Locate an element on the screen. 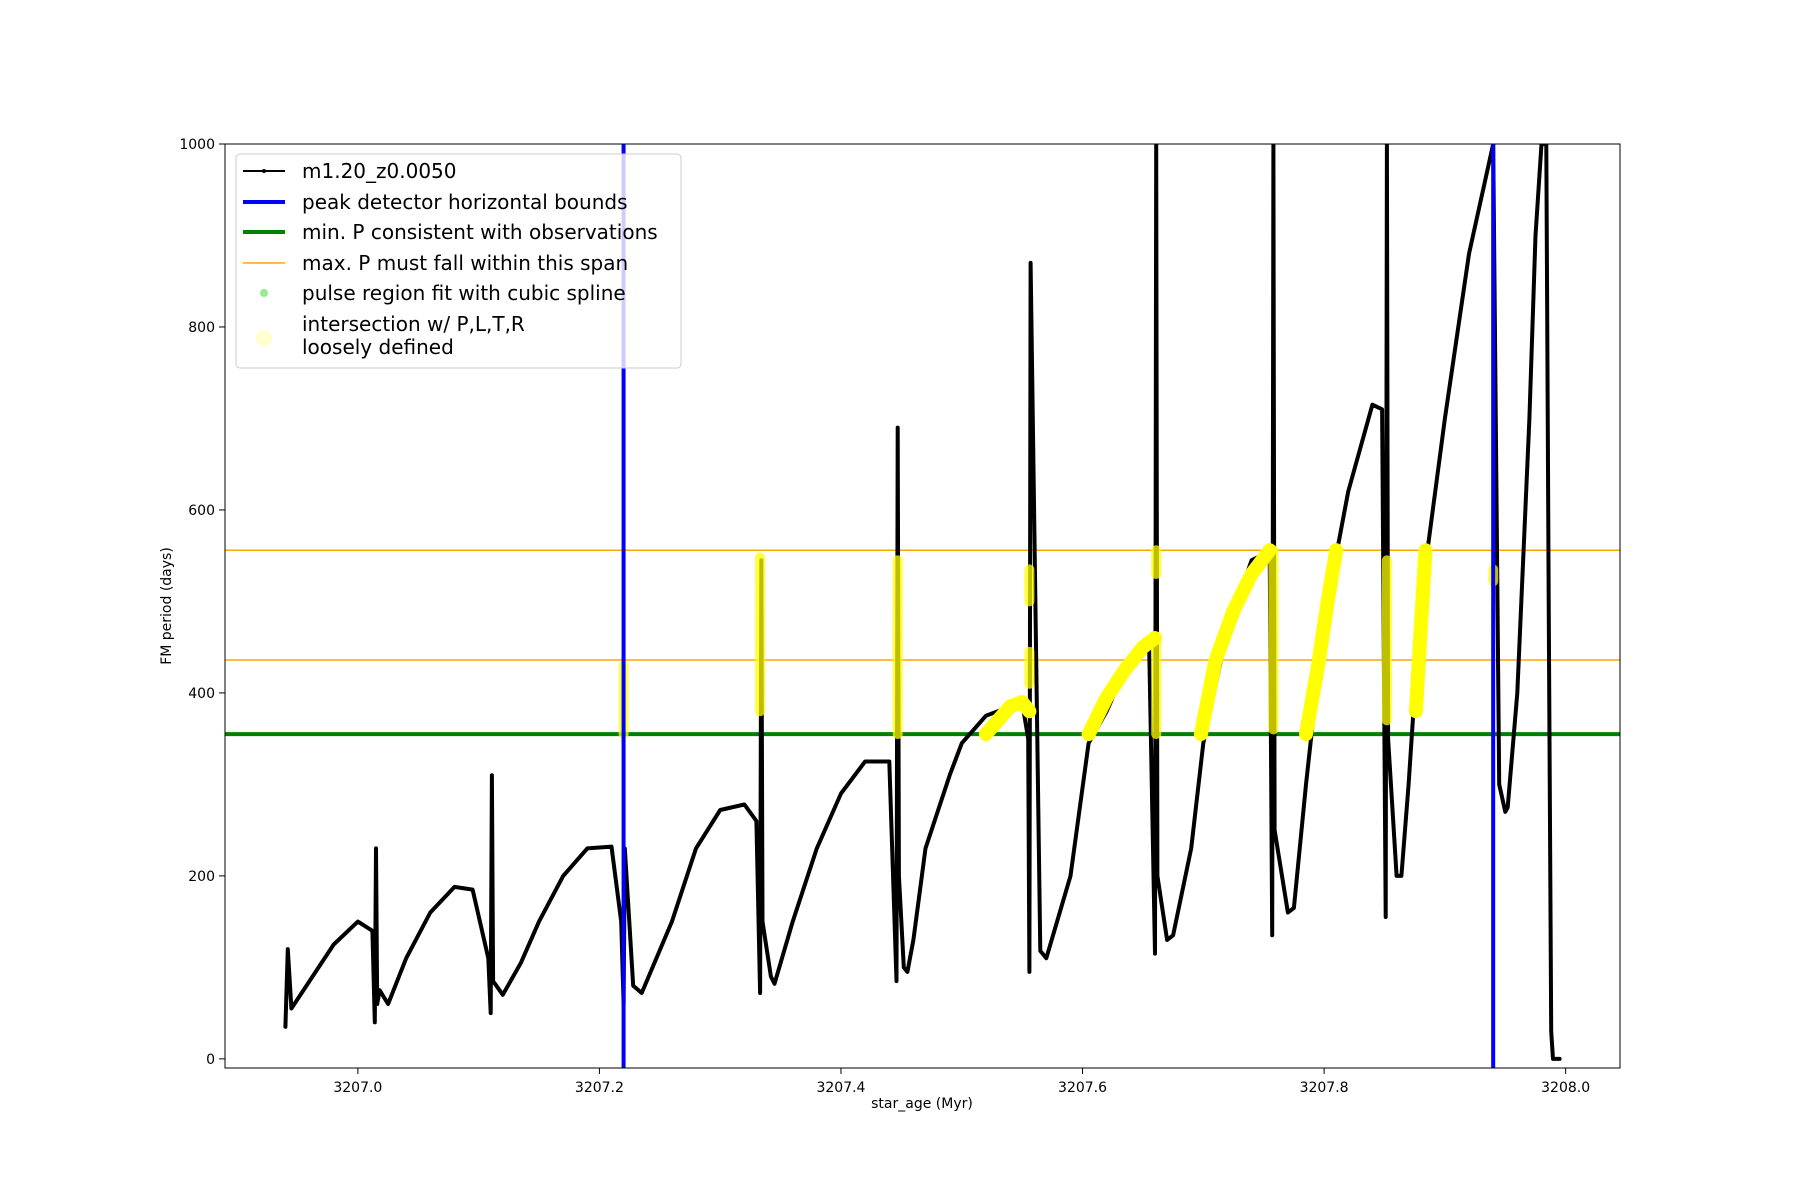  y-axis-label: FM period (days) is located at coordinates (167, 606).